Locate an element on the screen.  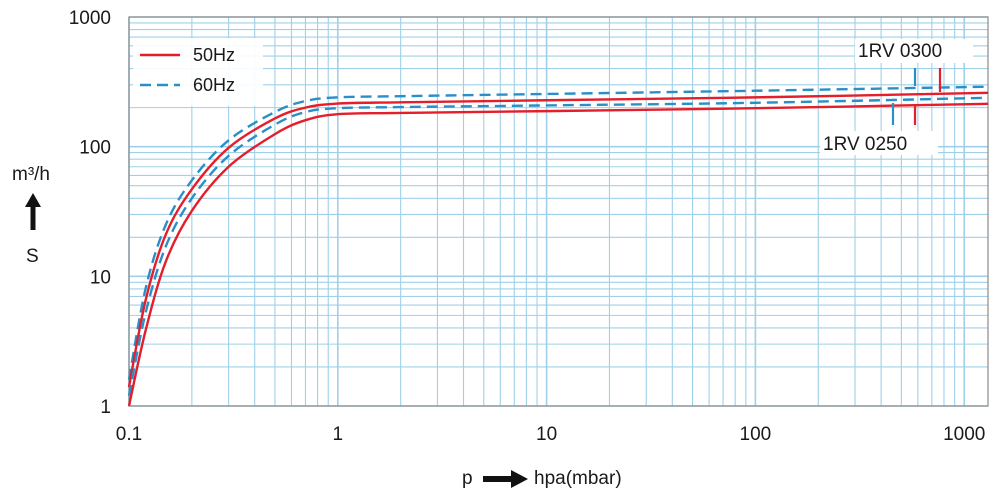
annotation-0300-background is located at coordinates (914, 51).